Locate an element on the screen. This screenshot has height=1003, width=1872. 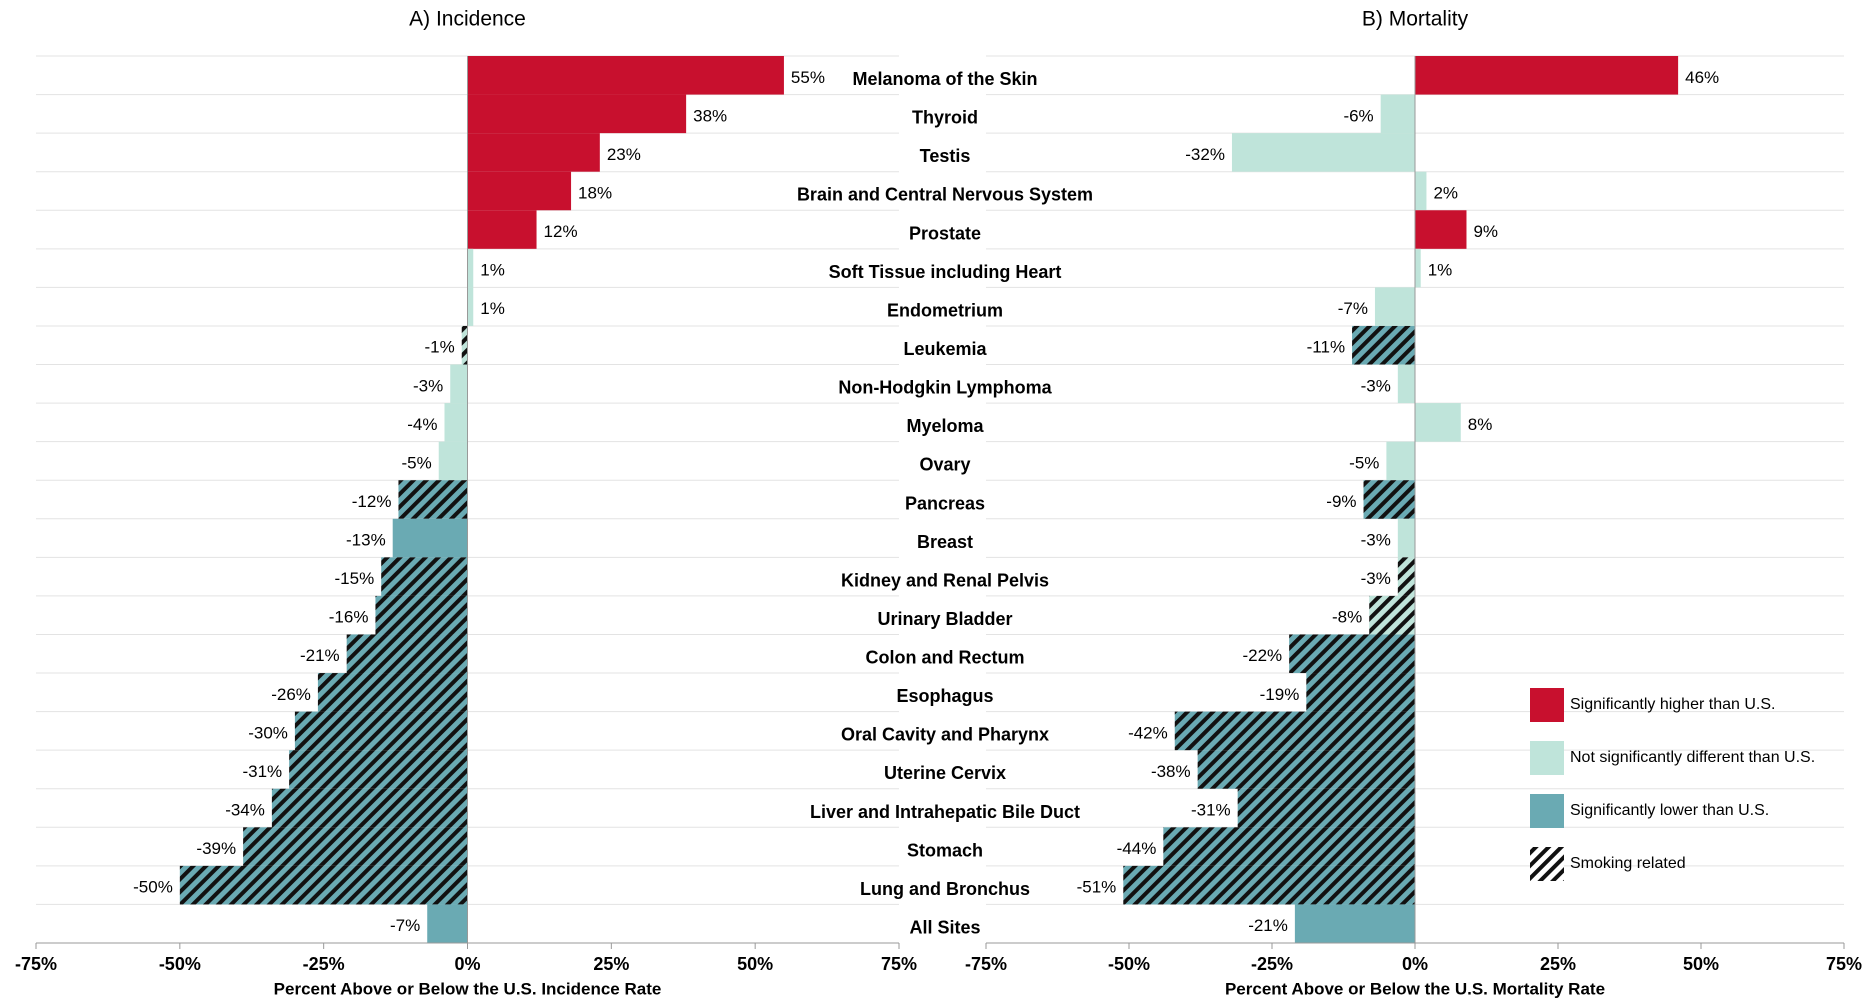
legend-label: Smoking related is located at coordinates (1628, 863).